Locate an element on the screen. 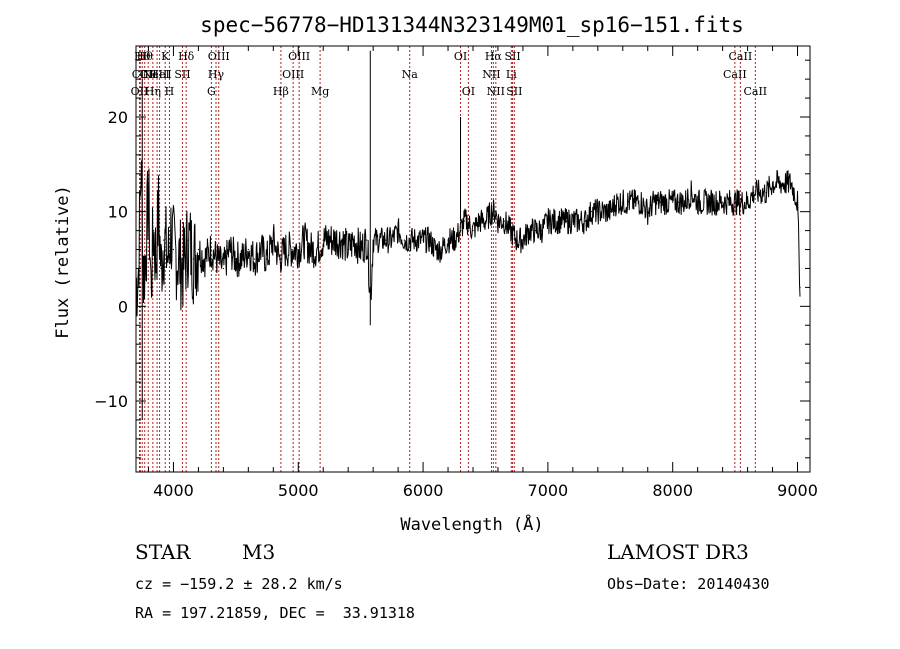 This screenshot has width=900, height=649. spectral-line-label: Hθ is located at coordinates (145, 56).